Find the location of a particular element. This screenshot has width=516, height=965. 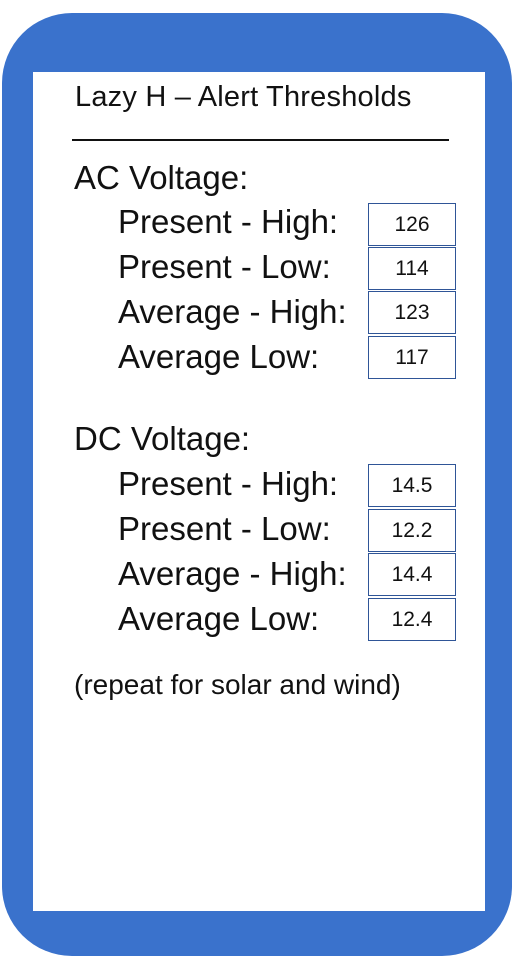

ac-present-low-input: 114 is located at coordinates (412, 268).